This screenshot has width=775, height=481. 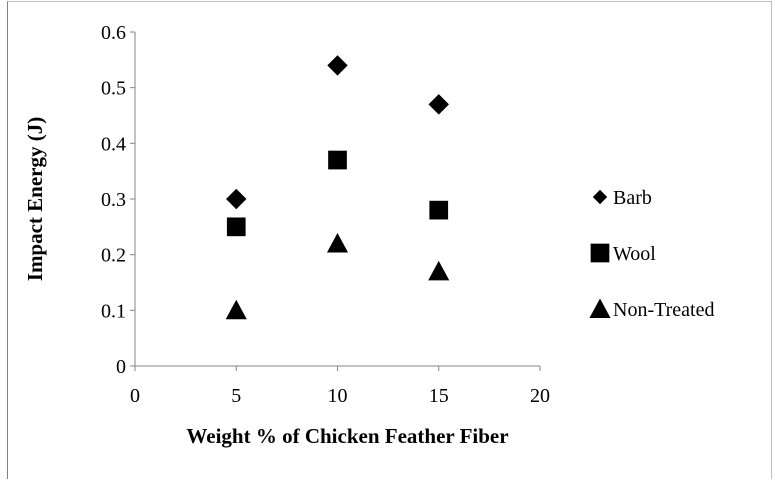 I want to click on legend-label-barb: Barb, so click(x=632, y=198).